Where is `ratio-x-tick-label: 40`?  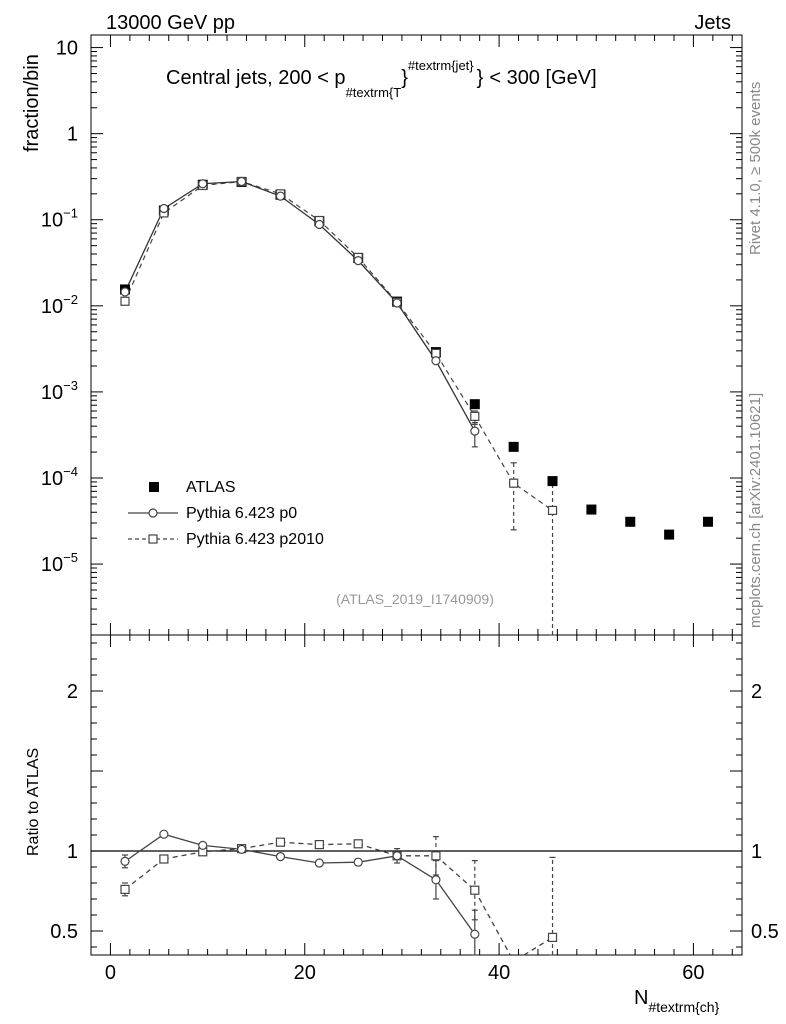
ratio-x-tick-label: 40 is located at coordinates (499, 973).